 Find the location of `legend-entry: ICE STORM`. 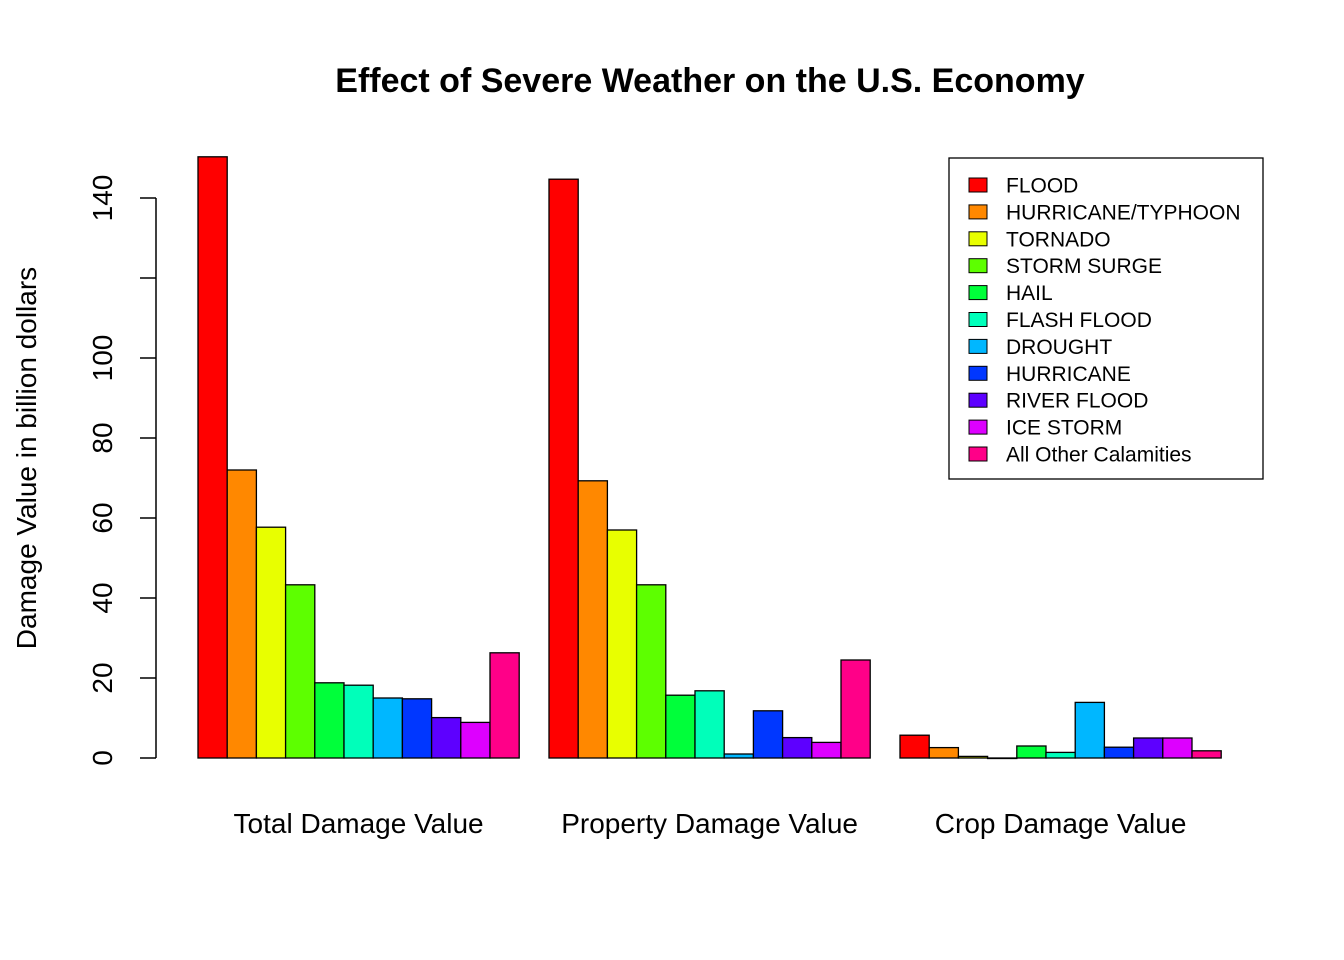

legend-entry: ICE STORM is located at coordinates (1064, 428).